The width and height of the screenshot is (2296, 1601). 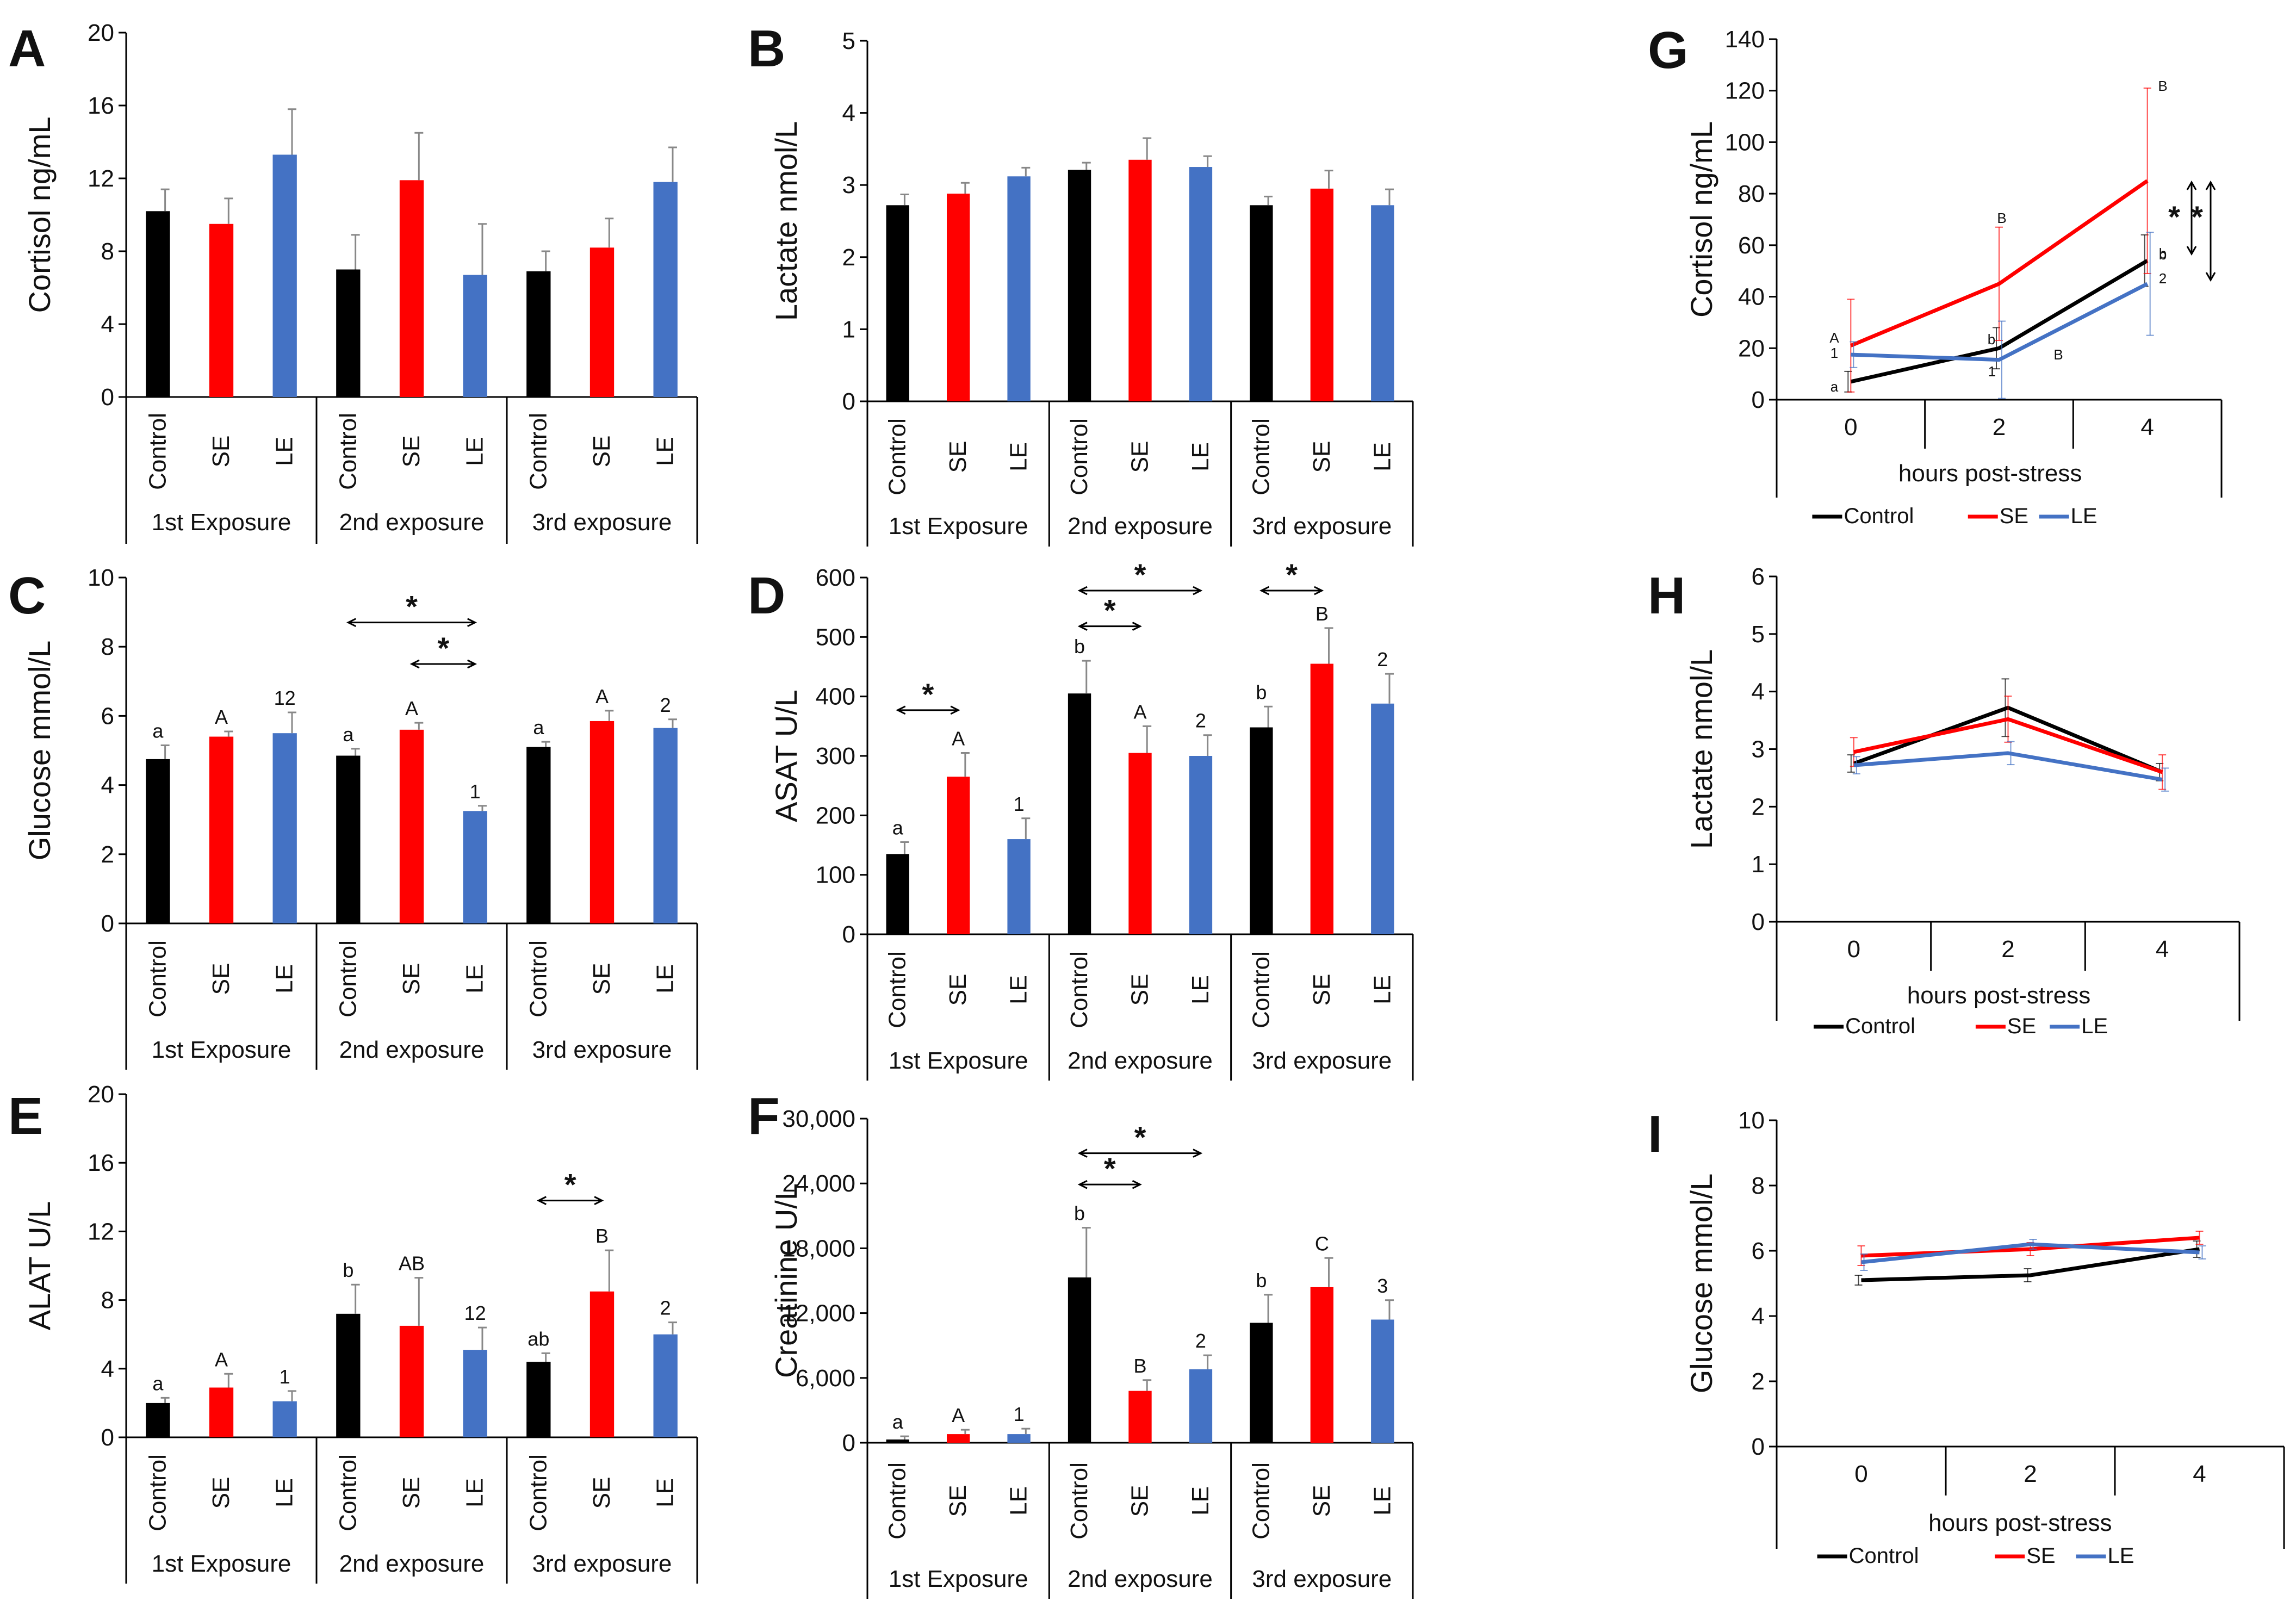 I want to click on y-tick-label: 8, so click(x=107, y=647).